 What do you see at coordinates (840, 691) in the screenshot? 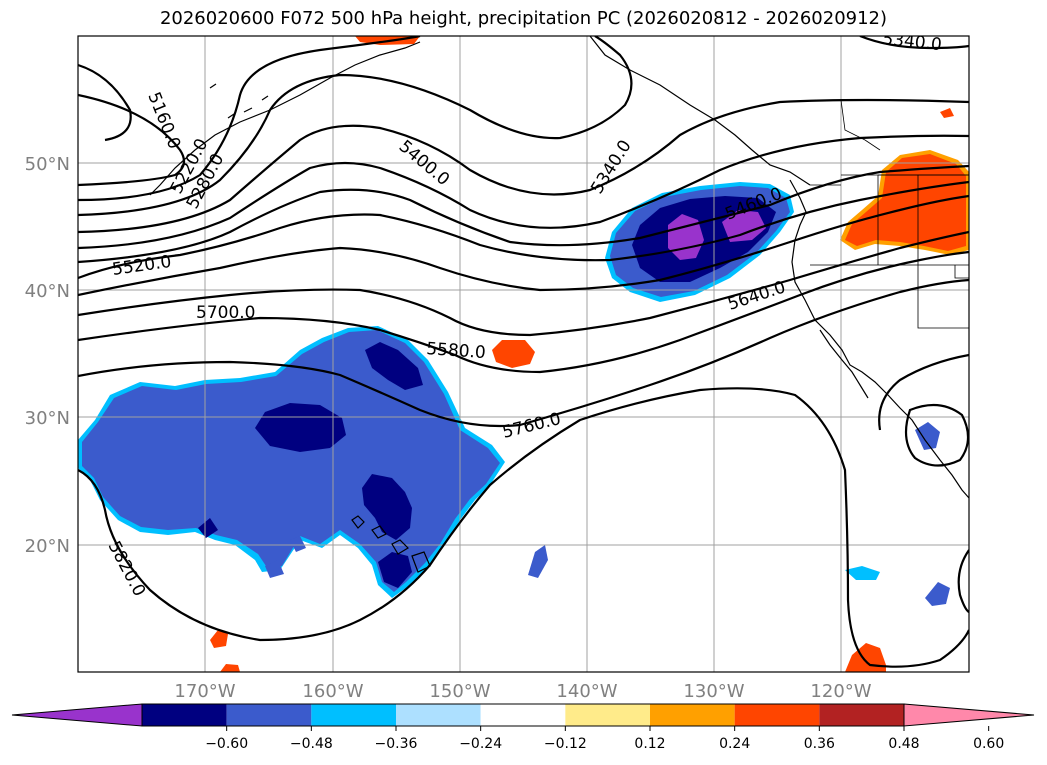
I see `lon-tick-label: 120°W` at bounding box center [840, 691].